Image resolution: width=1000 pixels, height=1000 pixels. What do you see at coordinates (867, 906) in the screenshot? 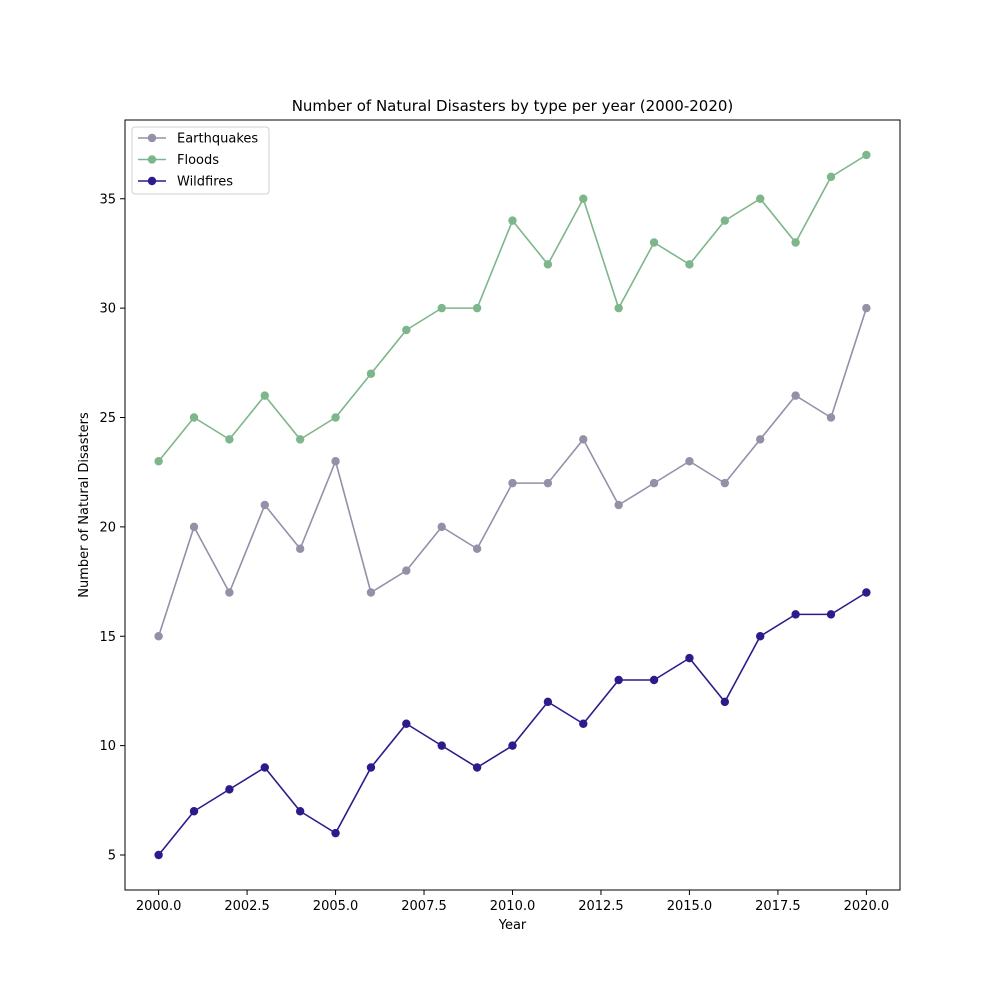
I see `x-tick-label: 2020.0` at bounding box center [867, 906].